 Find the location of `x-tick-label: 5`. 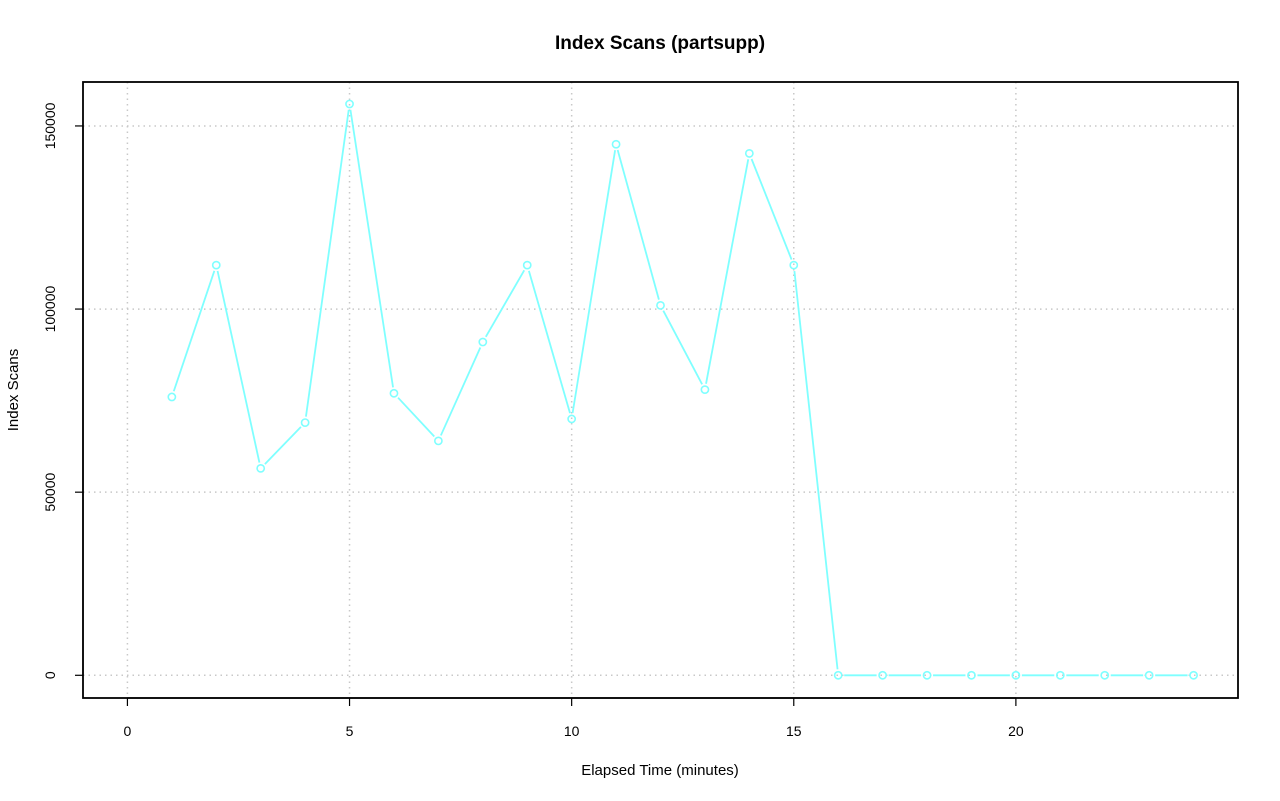

x-tick-label: 5 is located at coordinates (350, 731).